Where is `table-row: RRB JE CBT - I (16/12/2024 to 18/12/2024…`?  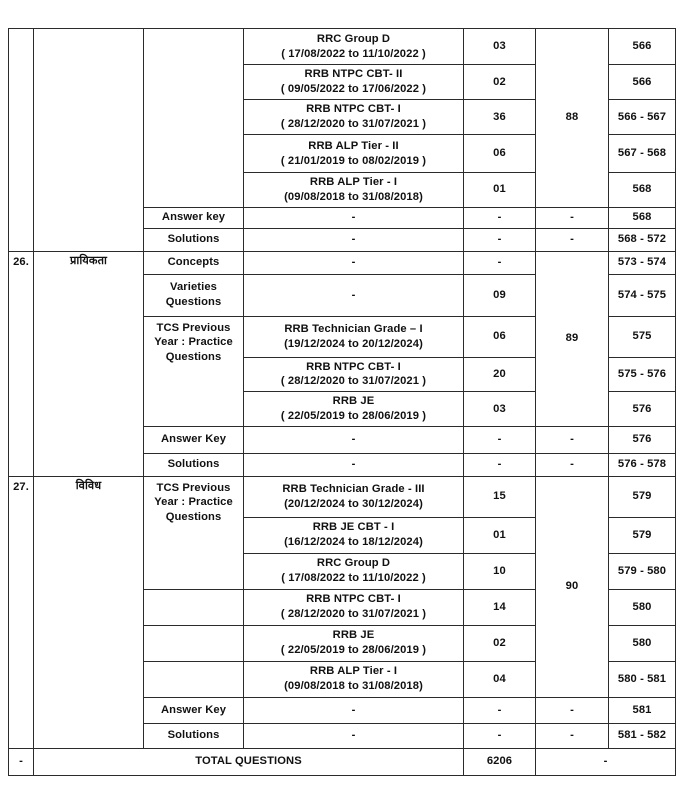 table-row: RRB JE CBT - I (16/12/2024 to 18/12/2024… is located at coordinates (342, 535).